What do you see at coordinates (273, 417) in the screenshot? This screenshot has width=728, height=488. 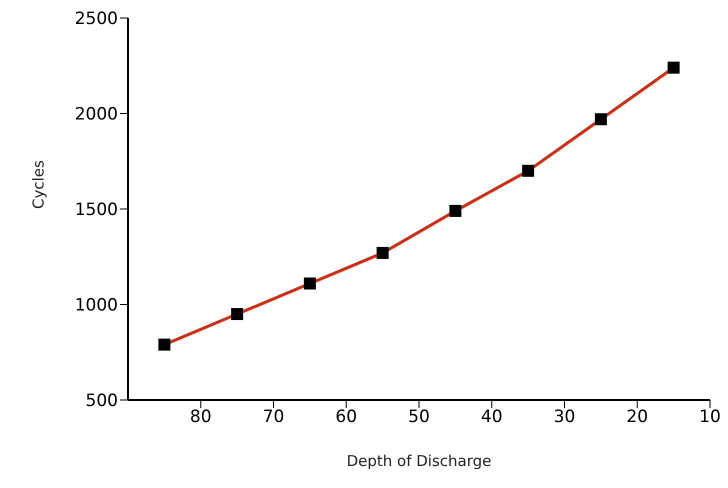 I see `x-tick-label: 70` at bounding box center [273, 417].